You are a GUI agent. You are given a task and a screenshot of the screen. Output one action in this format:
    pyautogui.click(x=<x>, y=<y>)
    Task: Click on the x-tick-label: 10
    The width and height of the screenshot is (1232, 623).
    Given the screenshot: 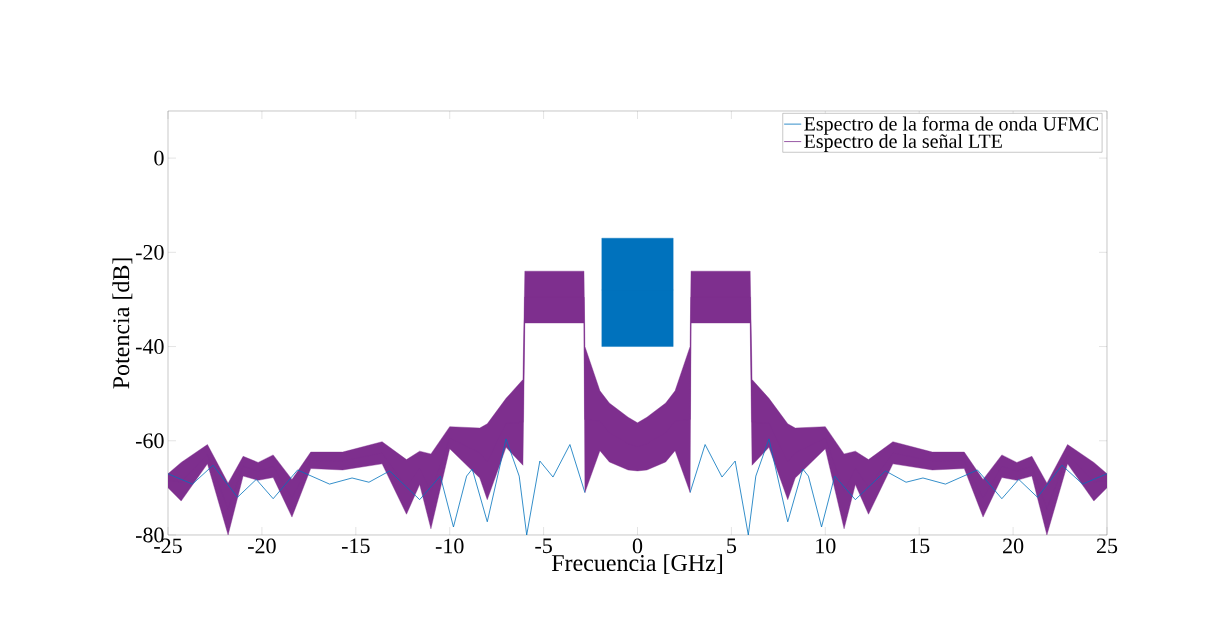 What is the action you would take?
    pyautogui.click(x=826, y=546)
    